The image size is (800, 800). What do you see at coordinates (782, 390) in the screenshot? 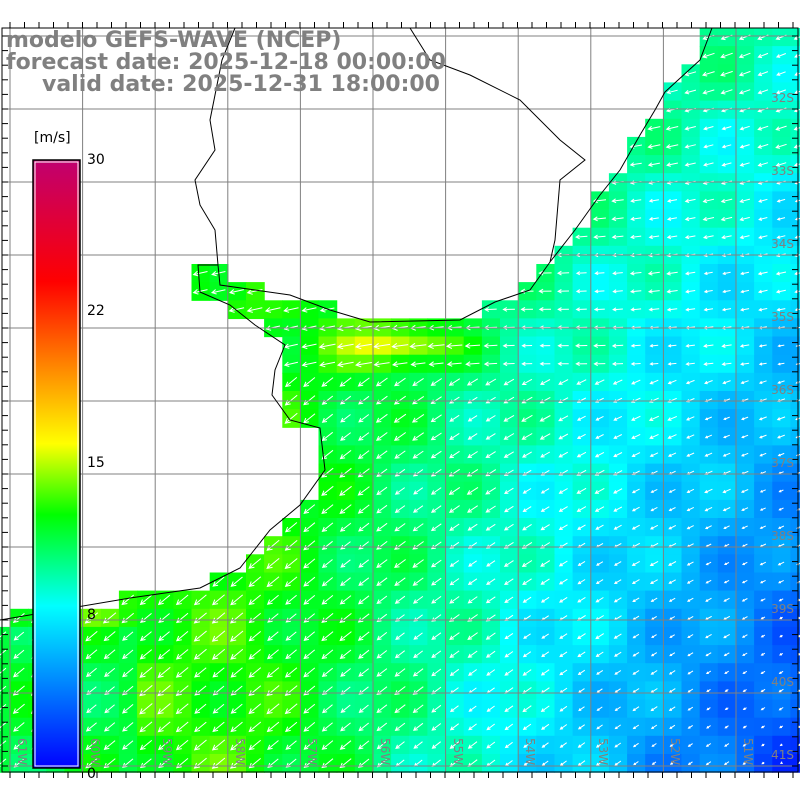
I see `latitude-label: 36S` at bounding box center [782, 390].